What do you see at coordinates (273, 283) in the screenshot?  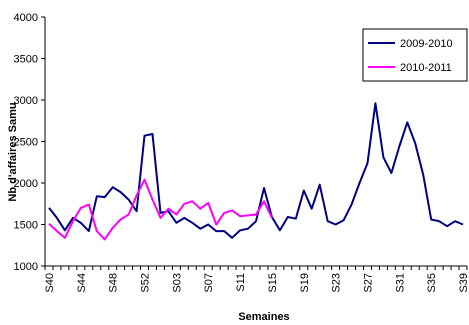 I see `x-tick-label: S15` at bounding box center [273, 283].